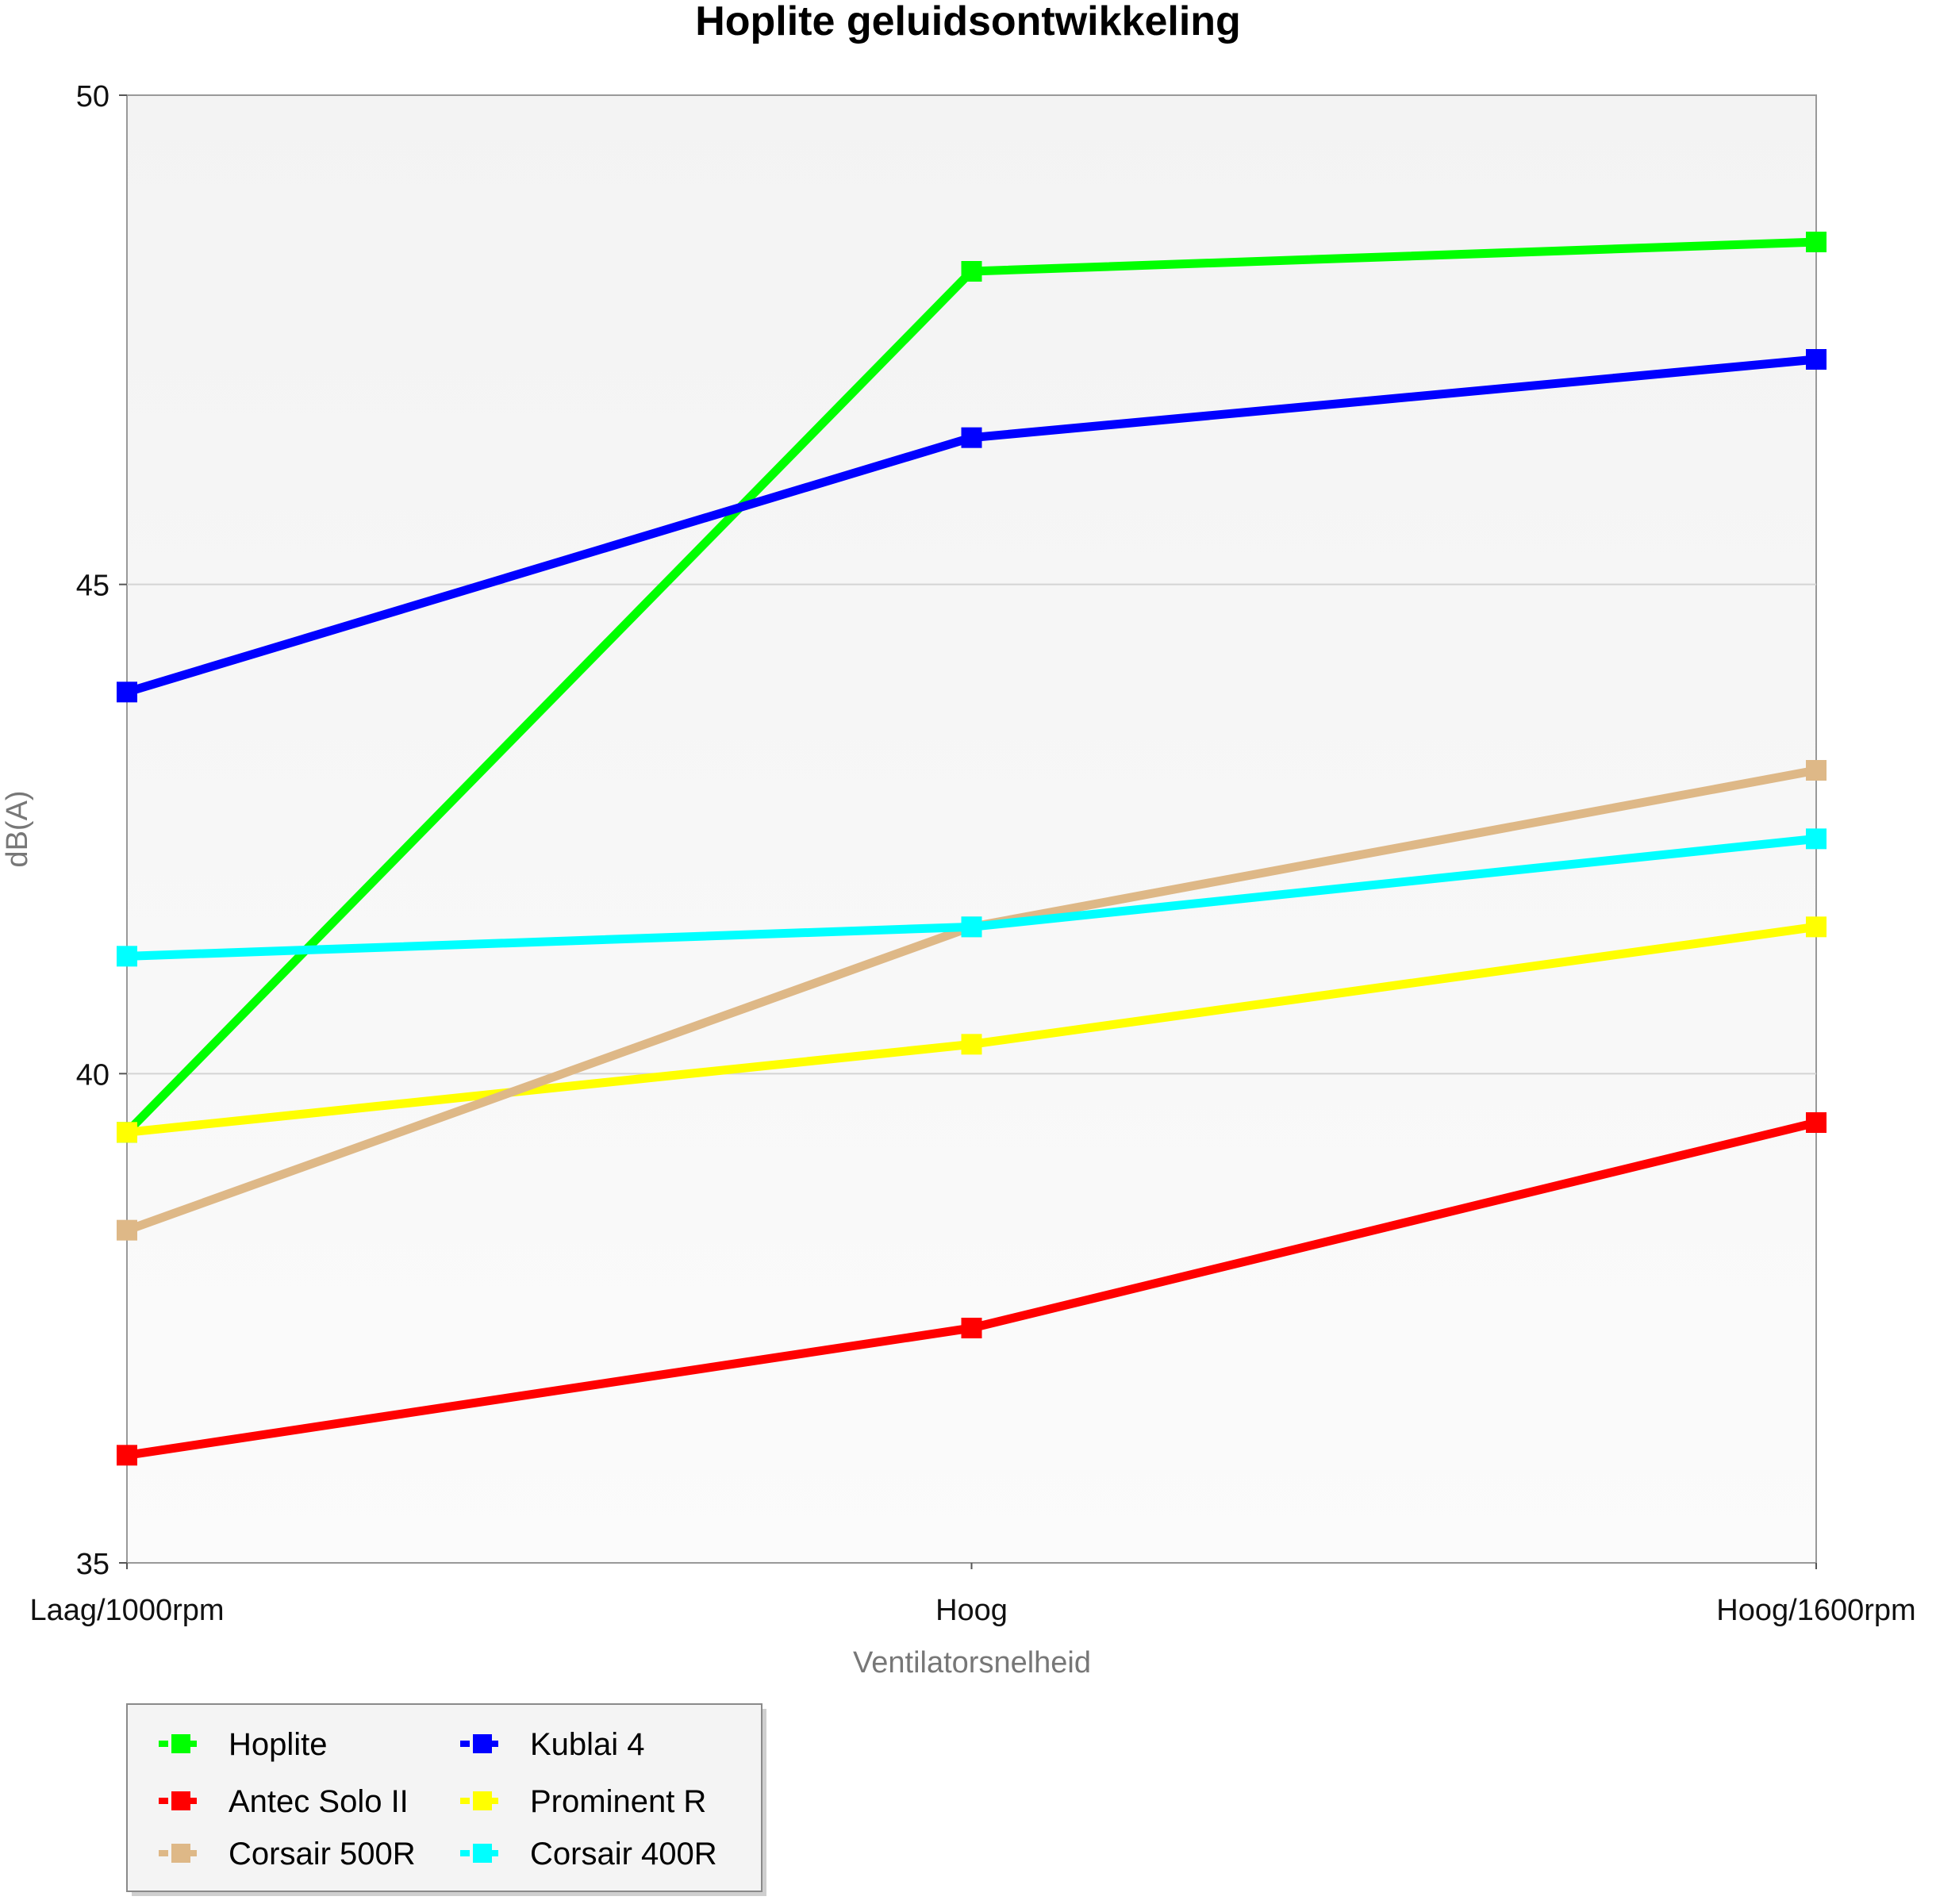 This screenshot has width=1936, height=1904. I want to click on legend-label: Kublai 4, so click(587, 1744).